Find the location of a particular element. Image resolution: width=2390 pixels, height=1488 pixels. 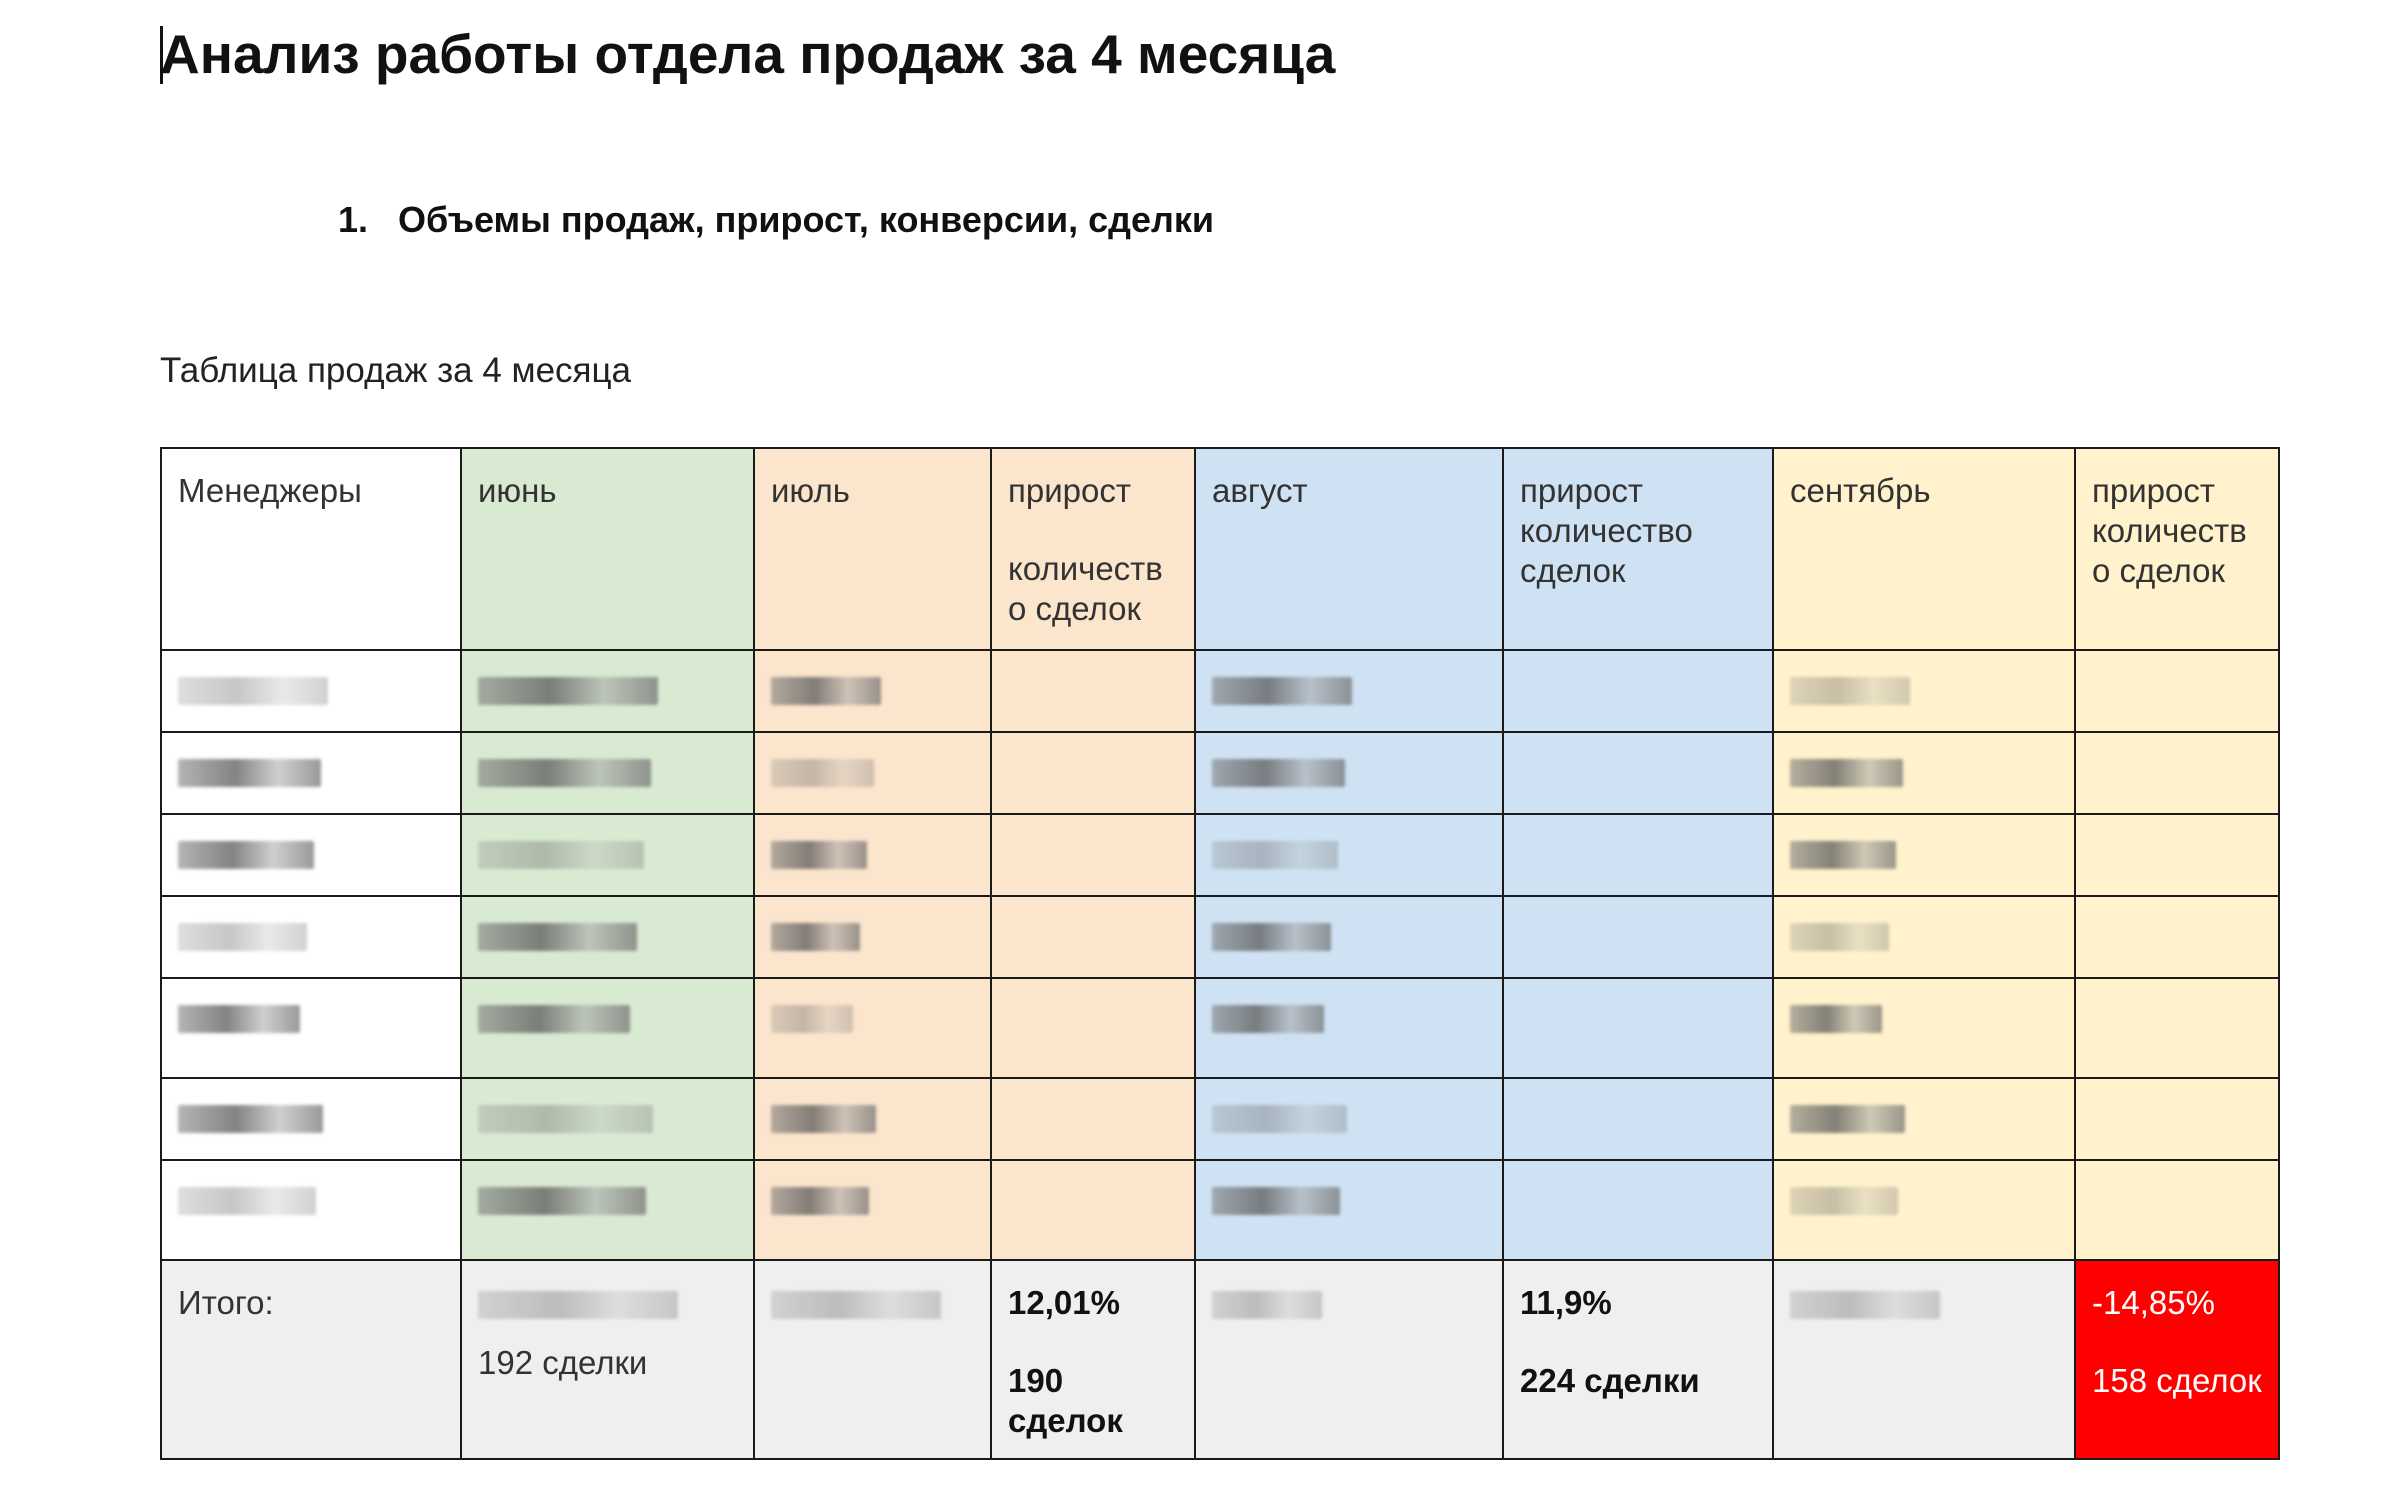

text-cursor is located at coordinates (161, 55).